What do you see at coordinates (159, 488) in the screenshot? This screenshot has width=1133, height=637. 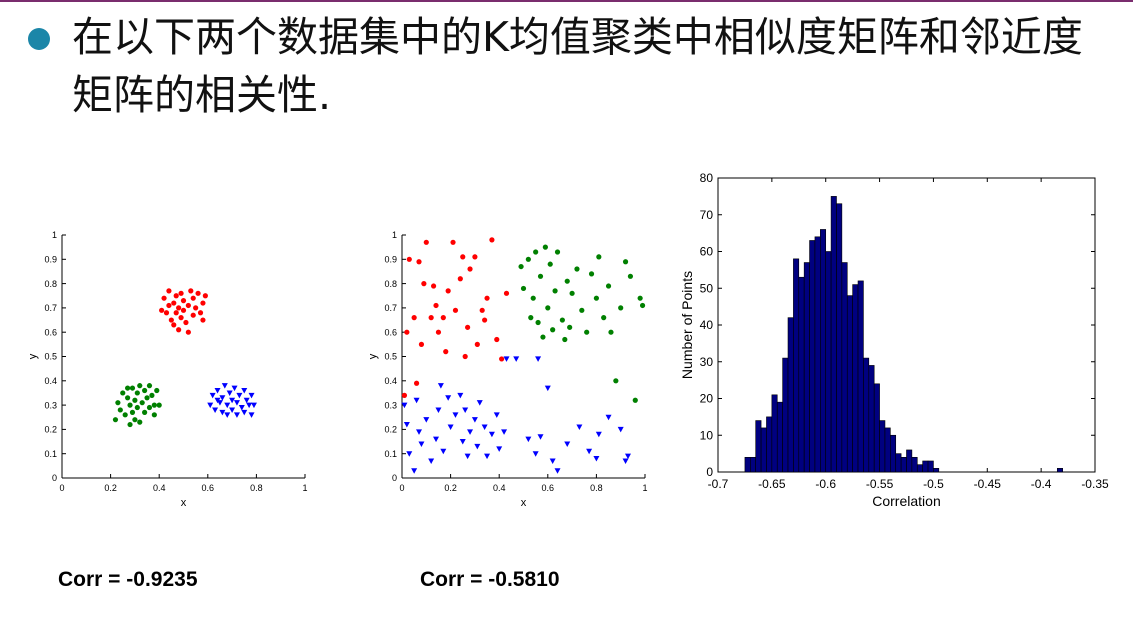 I see `x-tick-label: 0.4` at bounding box center [159, 488].